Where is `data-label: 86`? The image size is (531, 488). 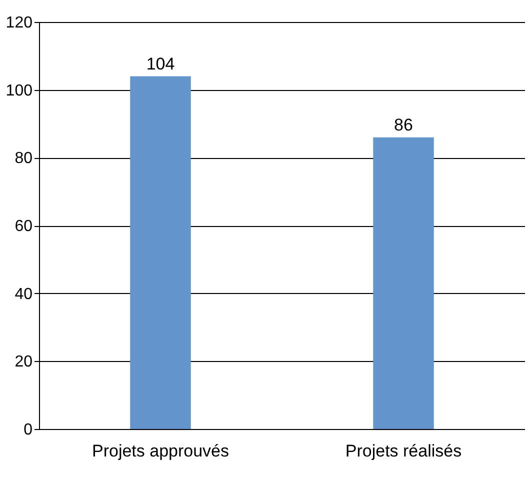
data-label: 86 is located at coordinates (403, 124).